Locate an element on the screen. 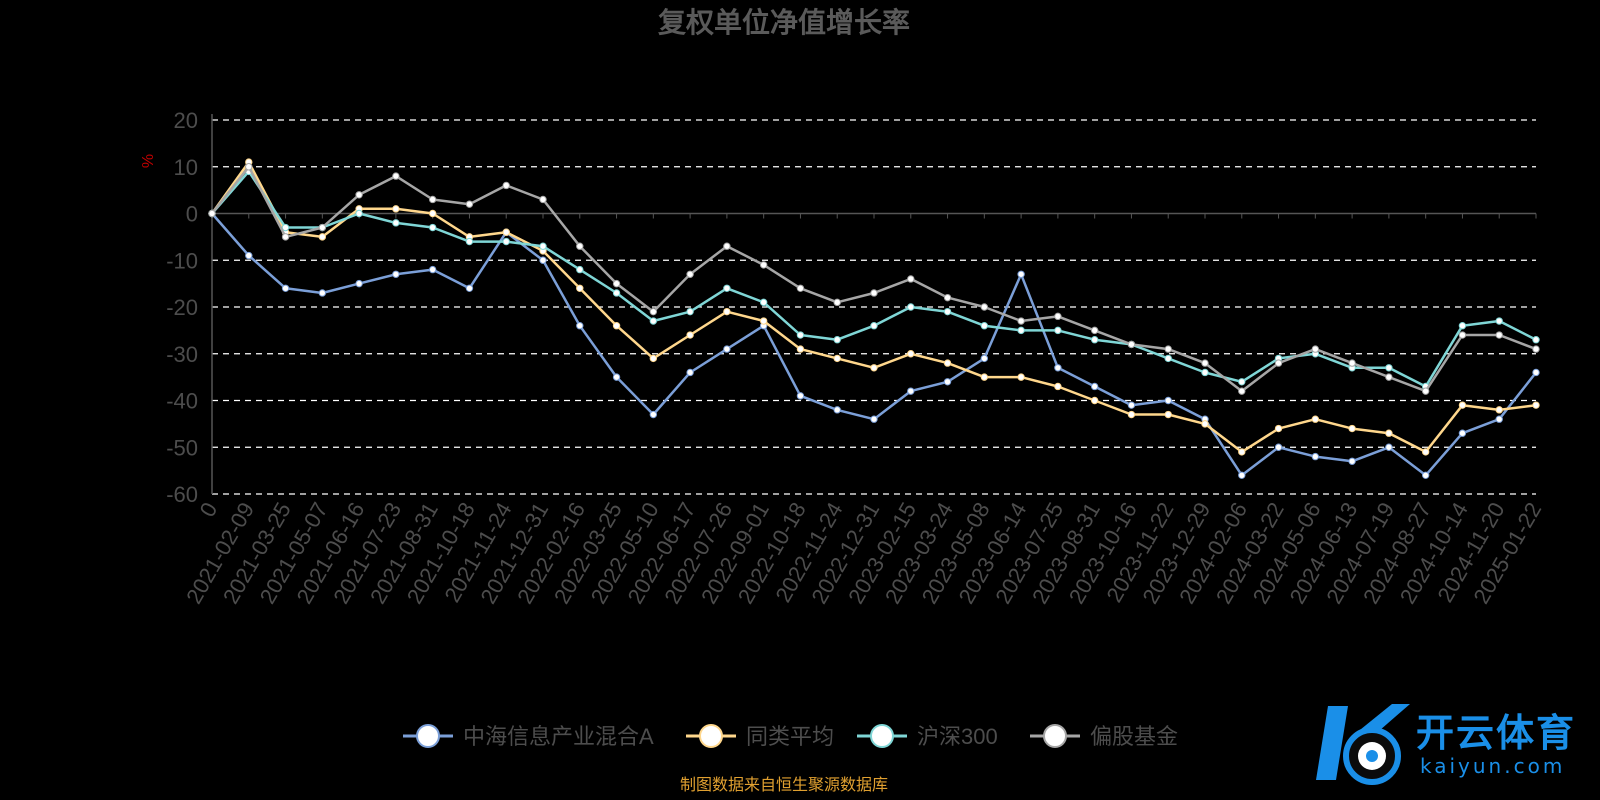 Image resolution: width=1600 pixels, height=800 pixels. y-tick-labels: 20 10 0 -10 -20 -30 -40 -50 -60 is located at coordinates (182, 307).